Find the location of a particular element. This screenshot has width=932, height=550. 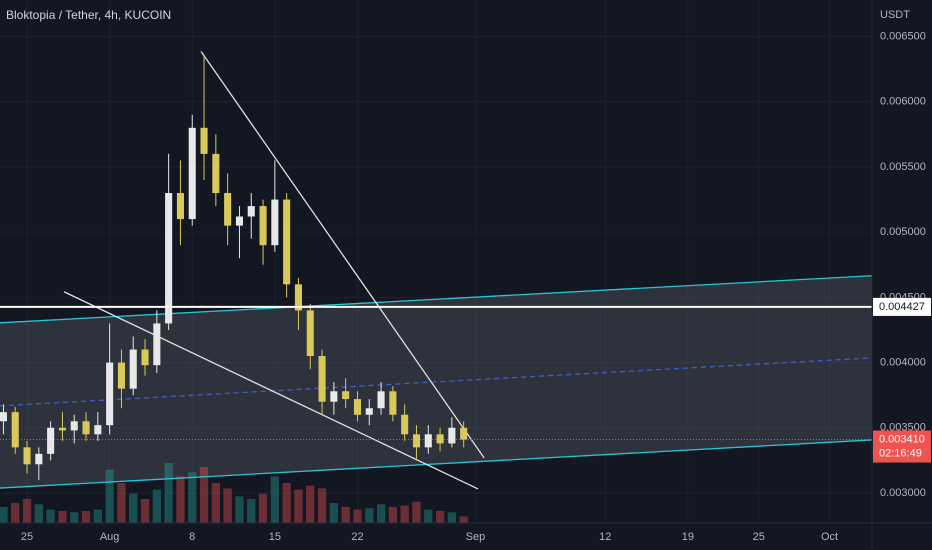

y-tick-label: 0.005500 is located at coordinates (903, 167).